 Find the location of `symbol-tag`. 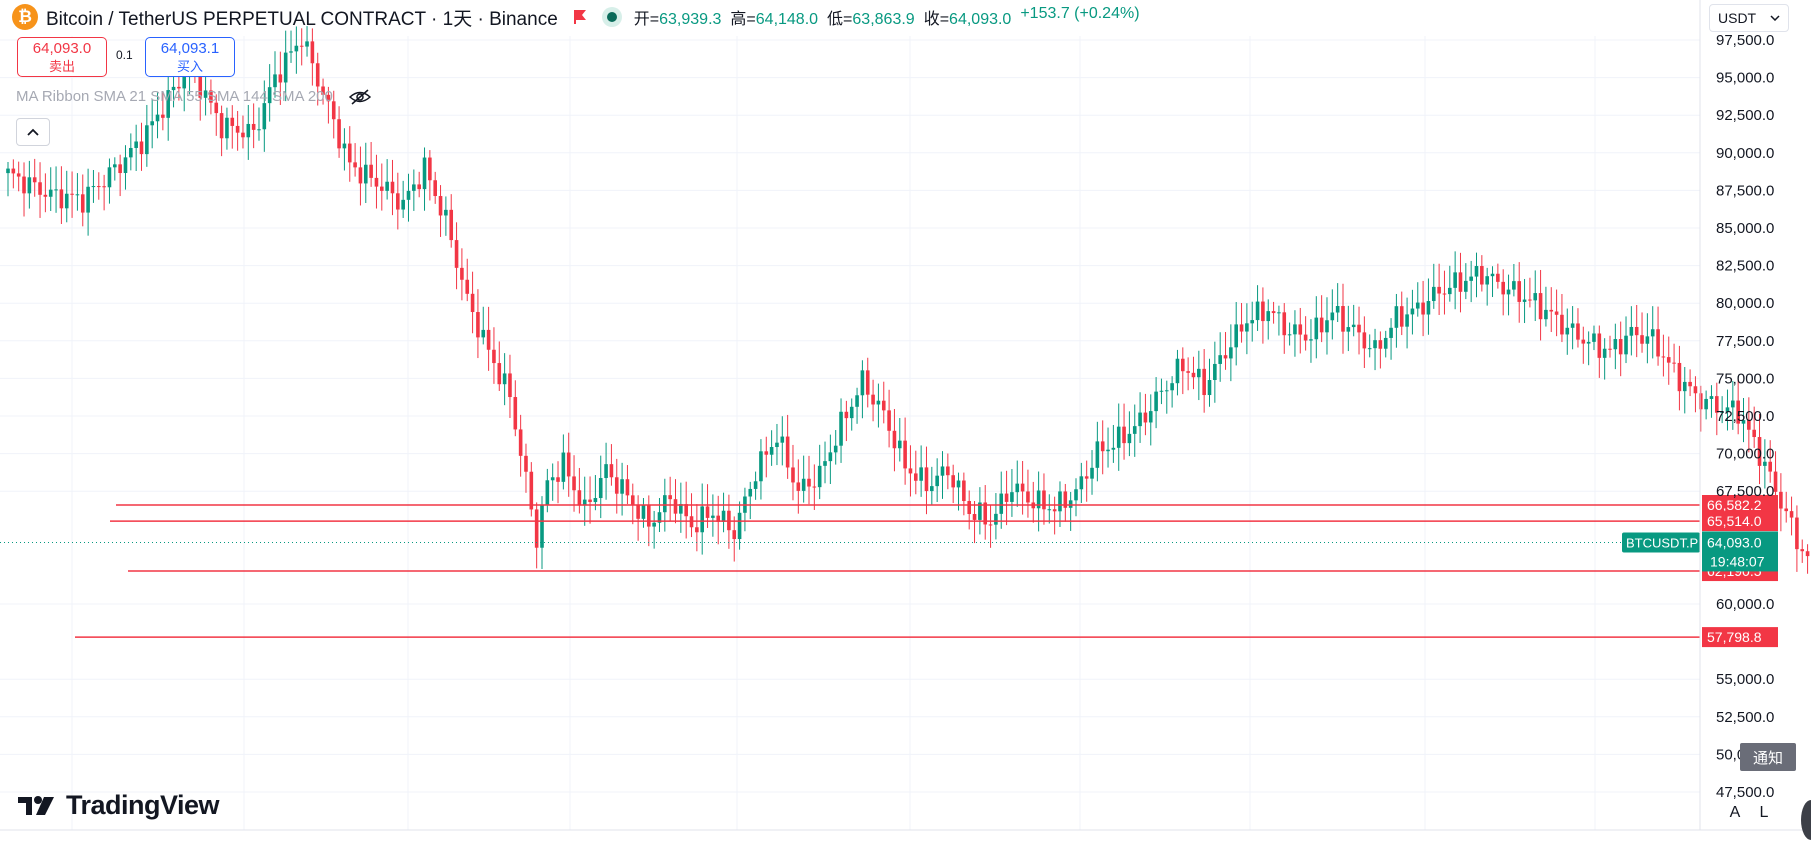

symbol-tag is located at coordinates (1661, 542).